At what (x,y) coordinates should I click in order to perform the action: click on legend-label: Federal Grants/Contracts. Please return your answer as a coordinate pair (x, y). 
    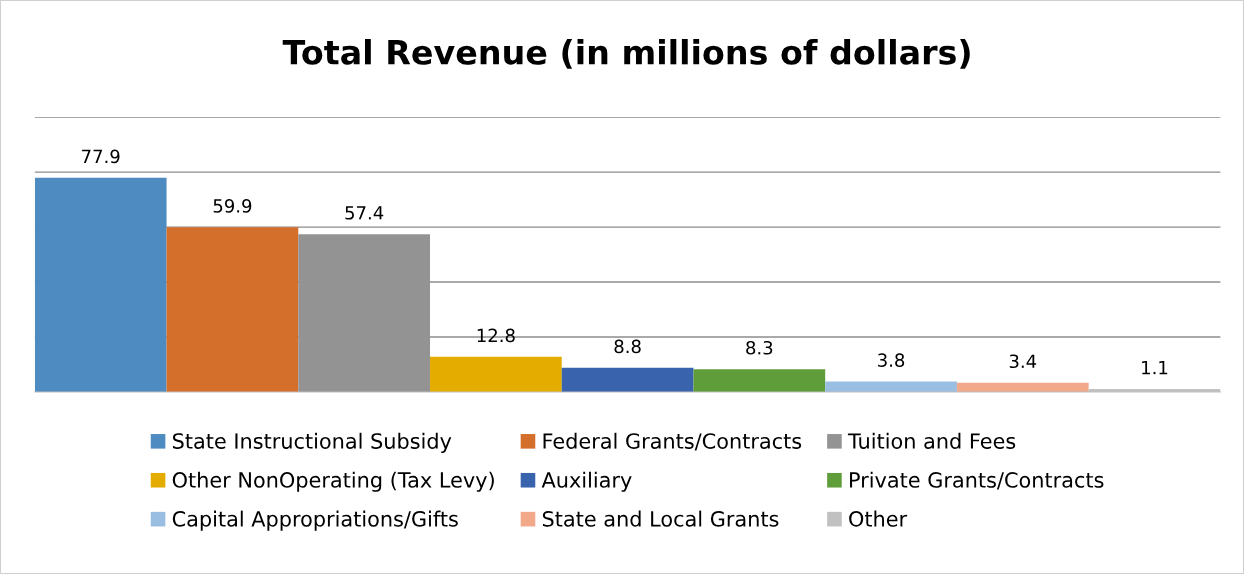
    Looking at the image, I should click on (672, 441).